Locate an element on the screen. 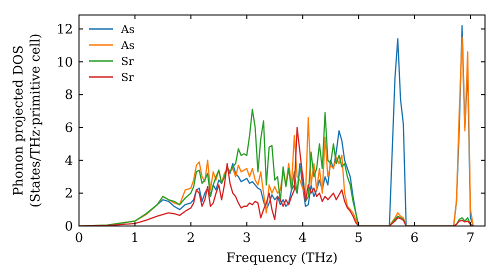 Image resolution: width=500 pixels, height=280 pixels. x-tick-label: 2 is located at coordinates (190, 238).